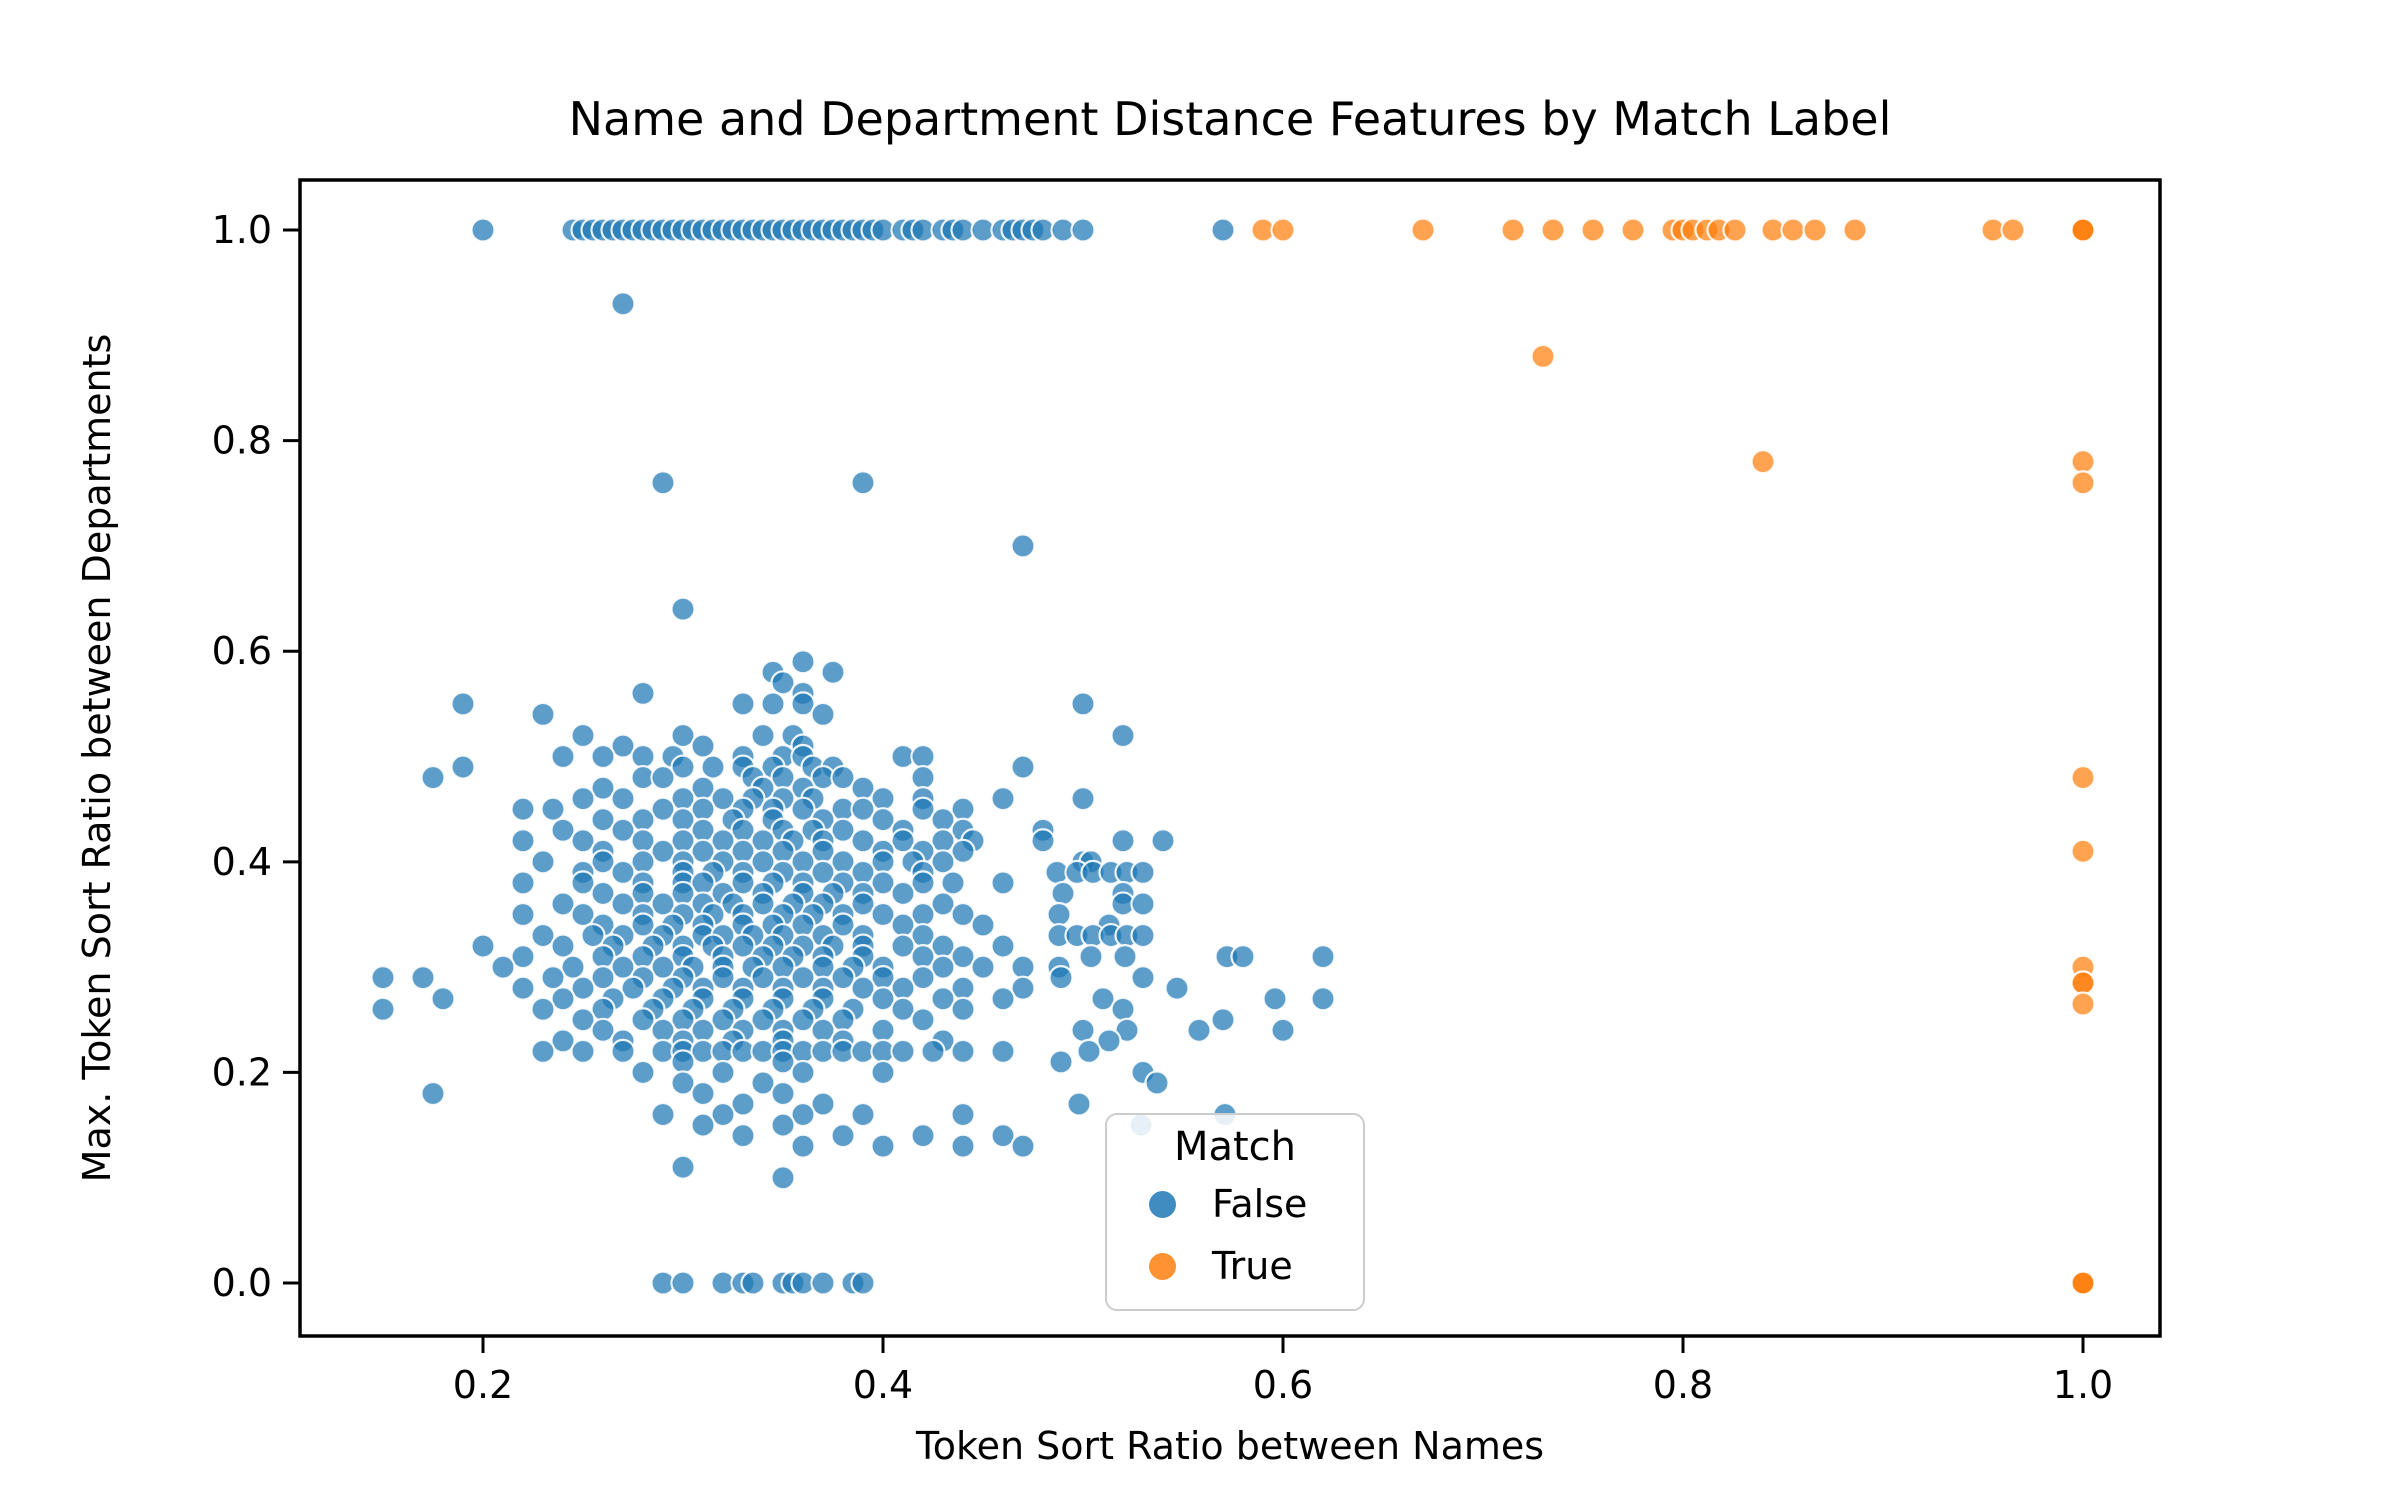 The height and width of the screenshot is (1500, 2400). What do you see at coordinates (2083, 1385) in the screenshot?
I see `x-tick-label: 1.0` at bounding box center [2083, 1385].